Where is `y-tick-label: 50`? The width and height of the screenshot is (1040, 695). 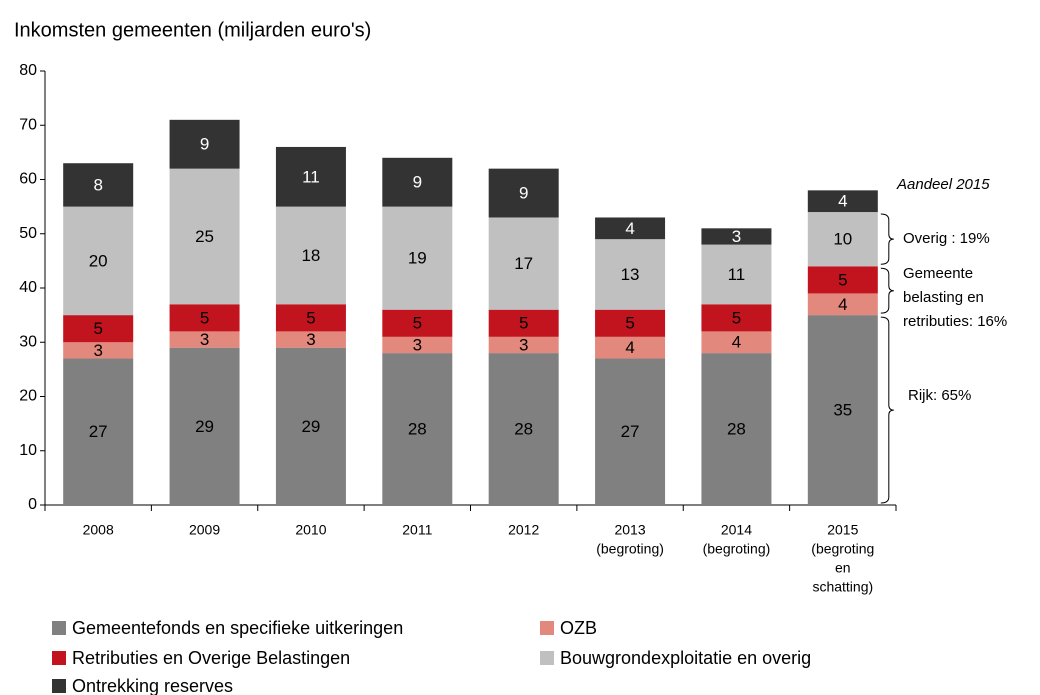 y-tick-label: 50 is located at coordinates (28, 233).